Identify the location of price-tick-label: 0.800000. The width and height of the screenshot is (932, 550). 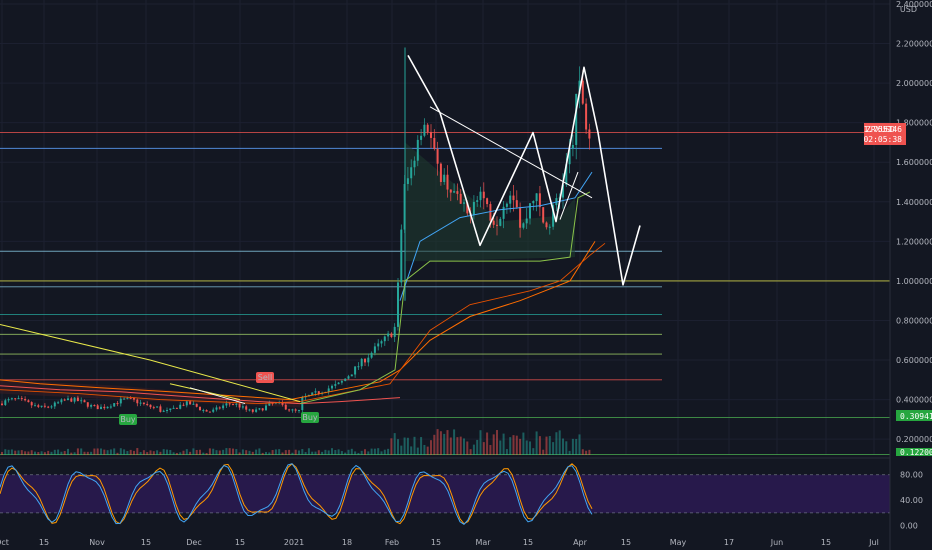
(914, 320).